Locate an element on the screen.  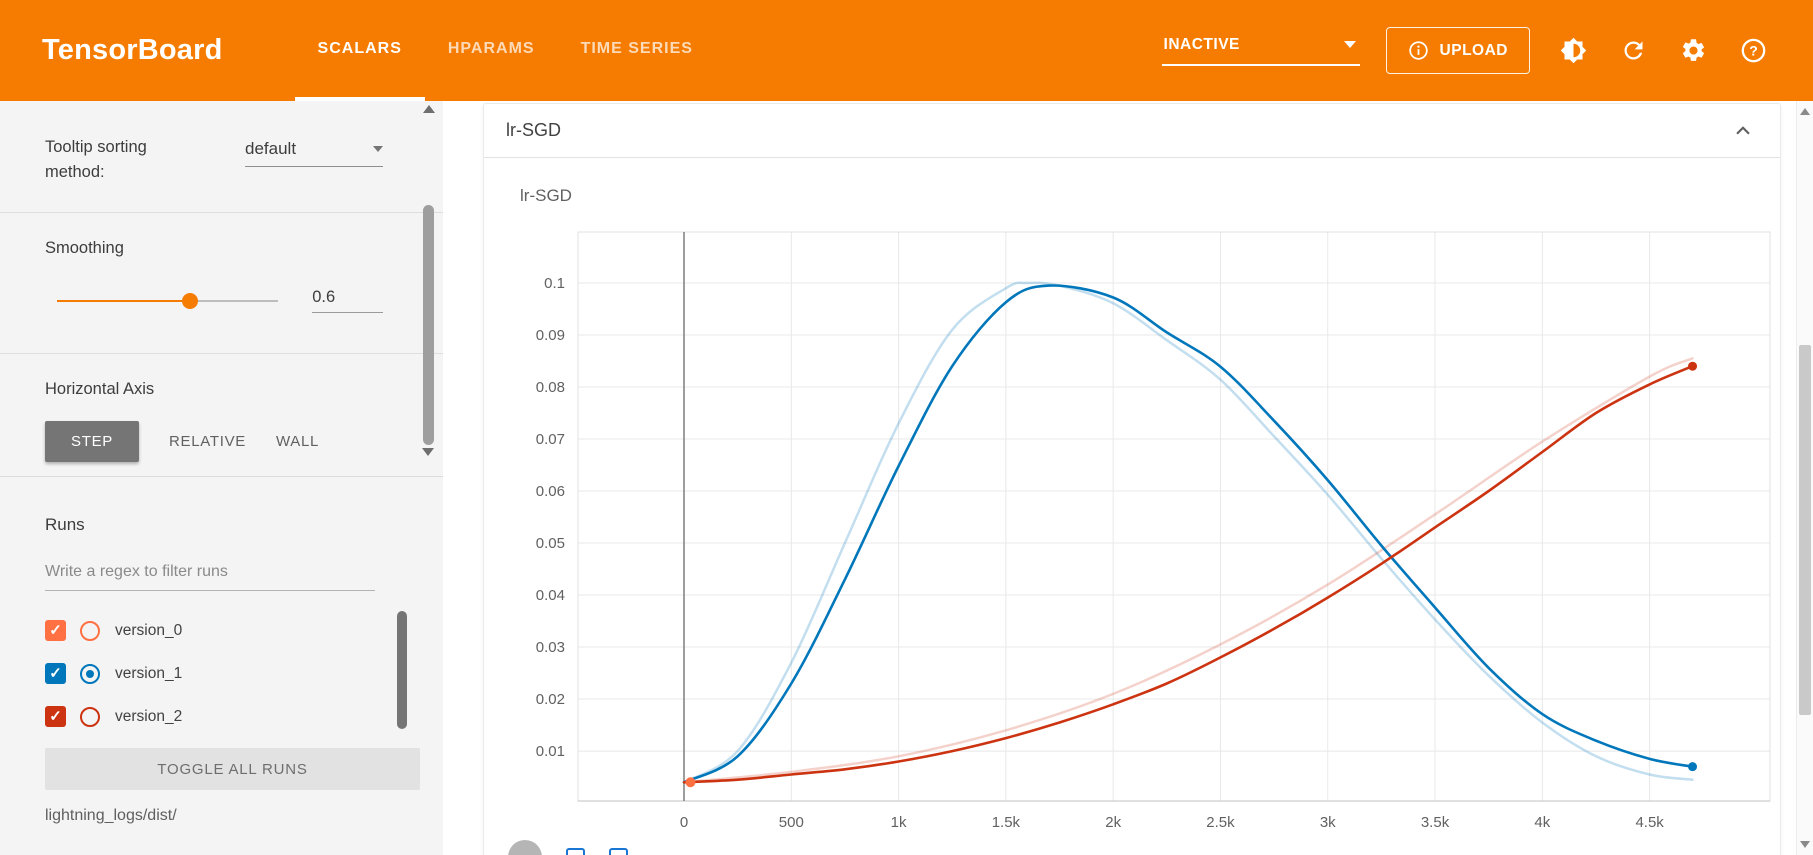
refresh-icon is located at coordinates (1633, 50).